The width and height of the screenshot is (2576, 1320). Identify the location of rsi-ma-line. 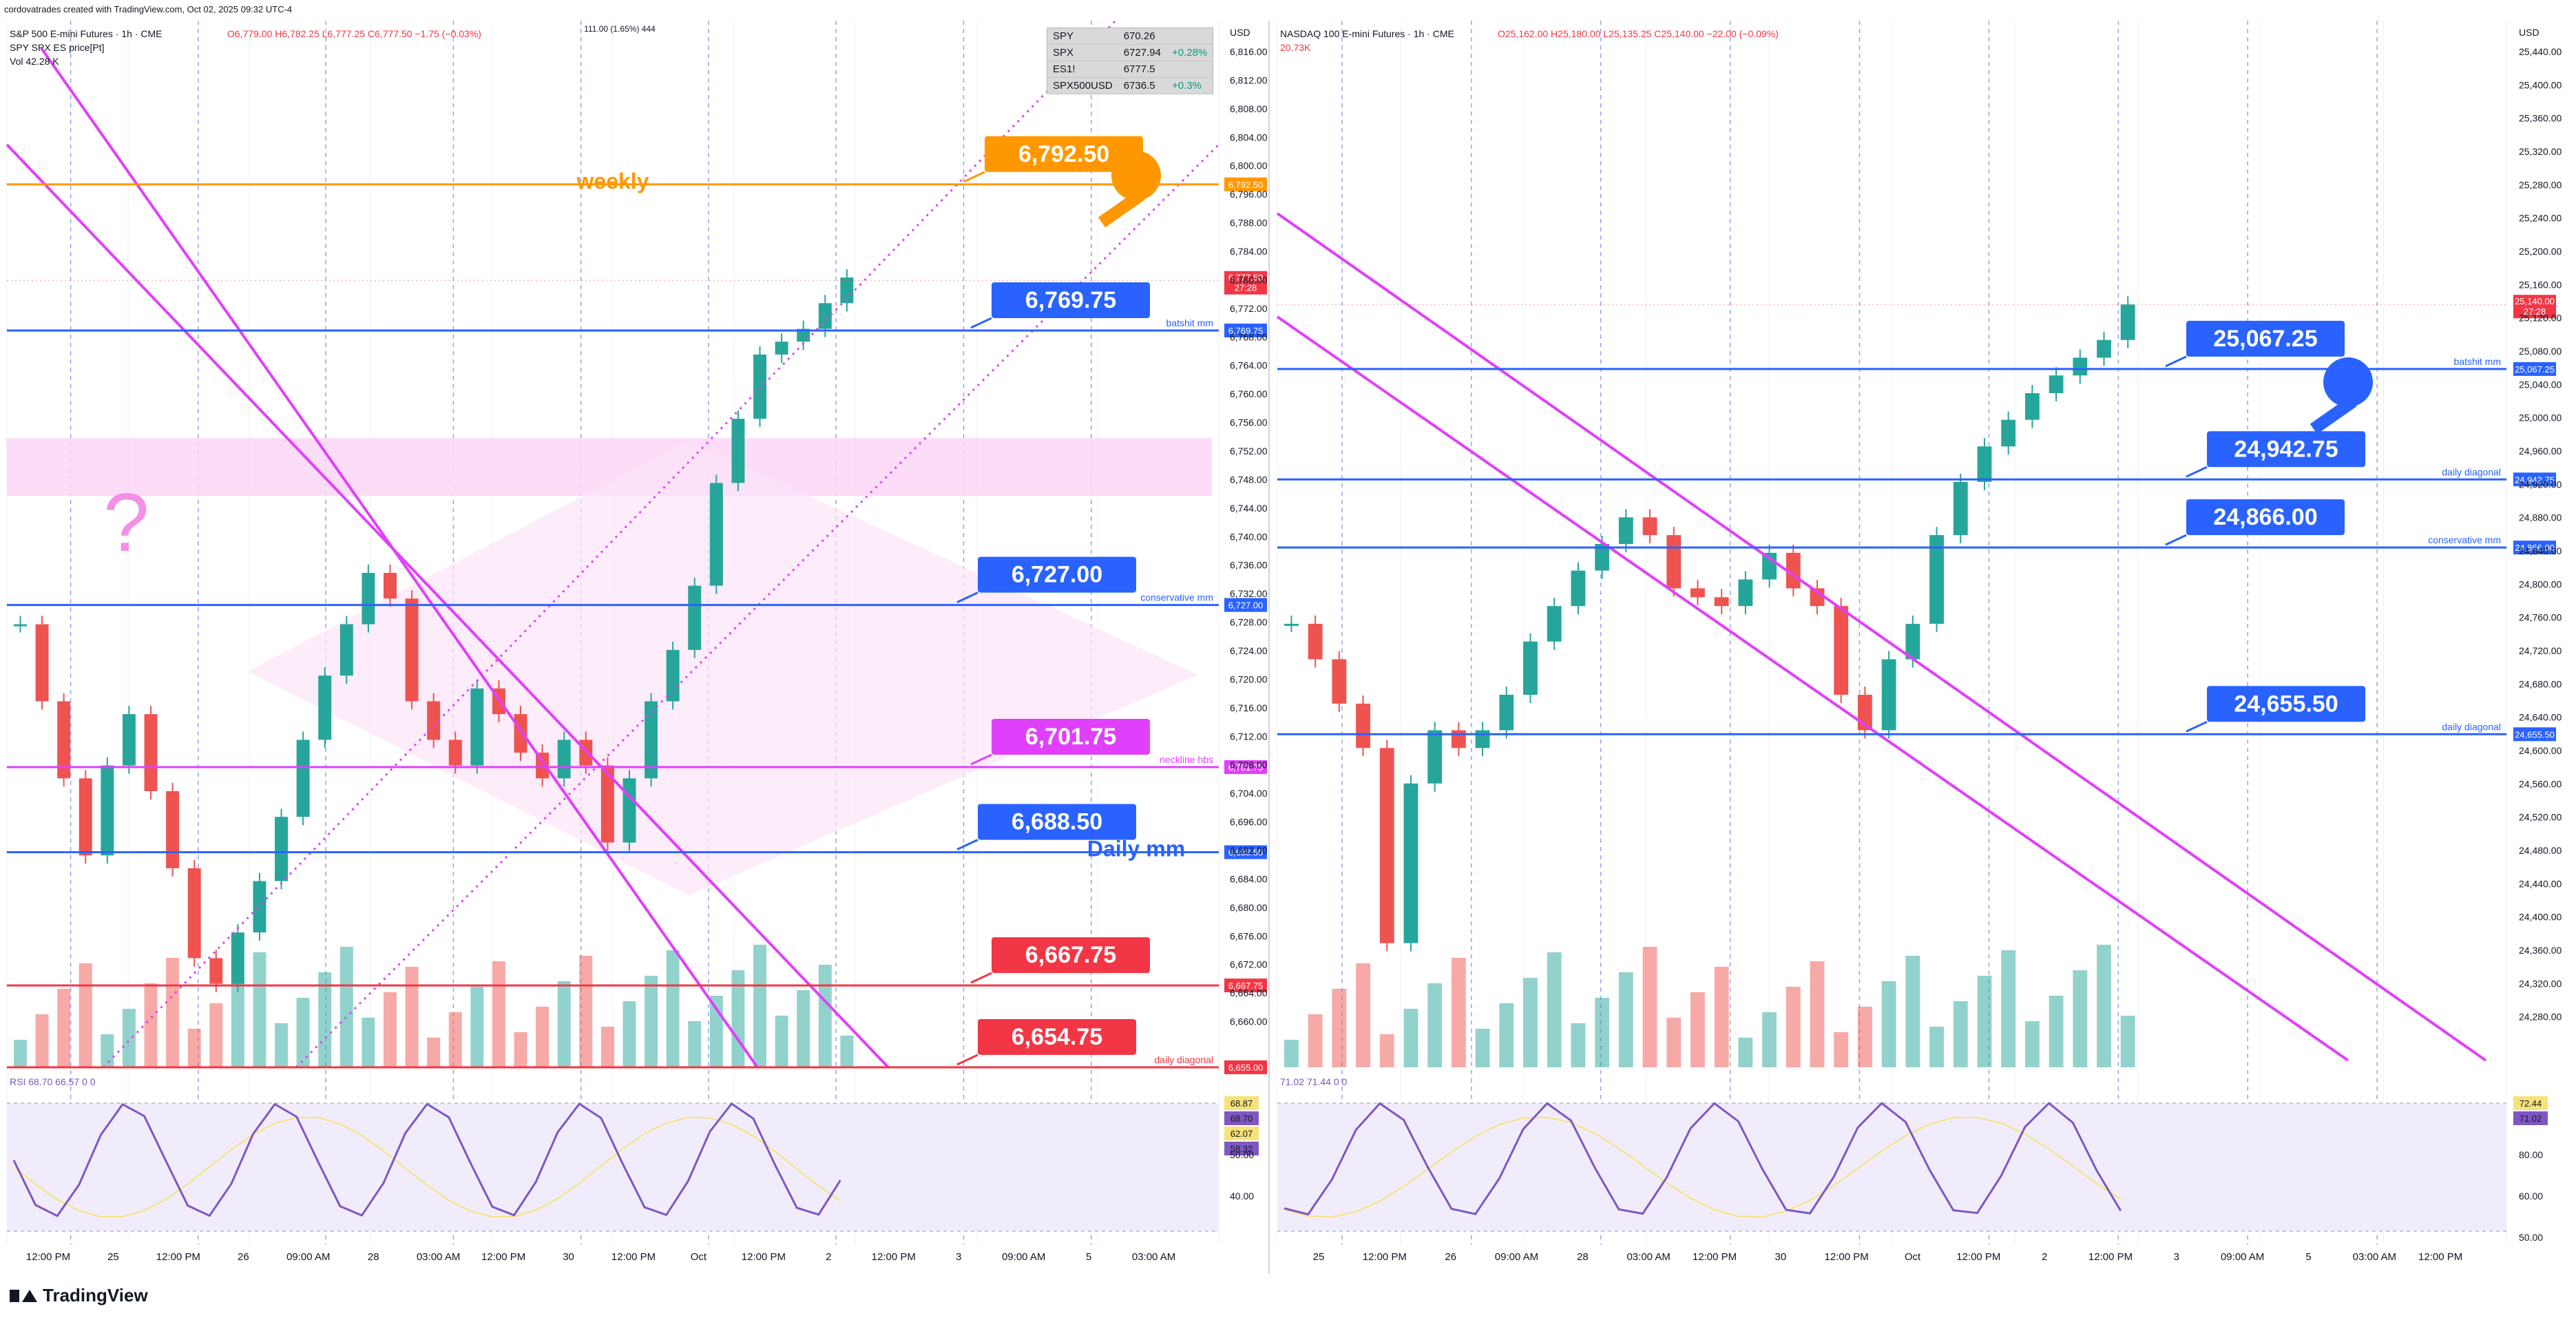
(427, 1167).